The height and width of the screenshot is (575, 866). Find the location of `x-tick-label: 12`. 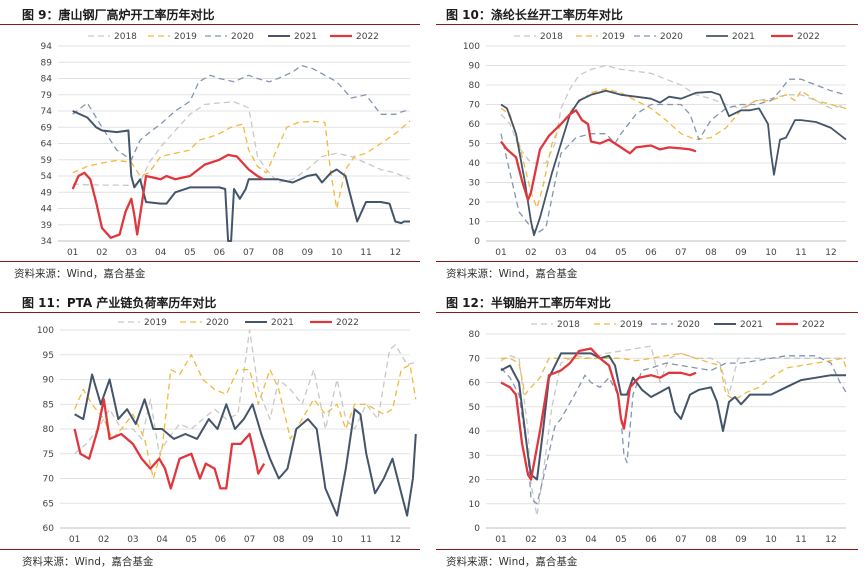

x-tick-label: 12 is located at coordinates (830, 253).